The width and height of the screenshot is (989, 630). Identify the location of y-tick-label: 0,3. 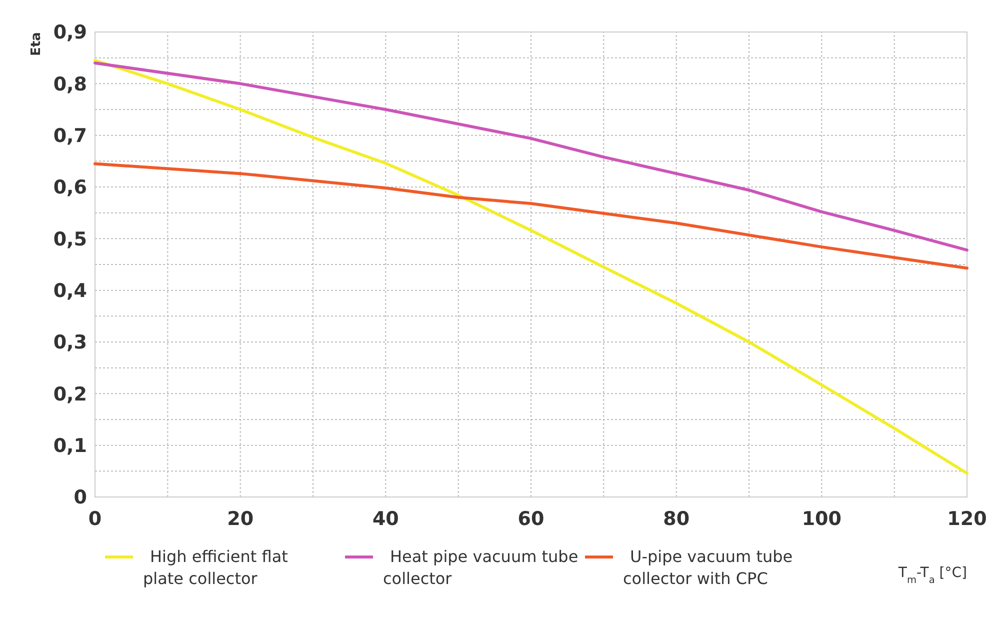
(70, 343).